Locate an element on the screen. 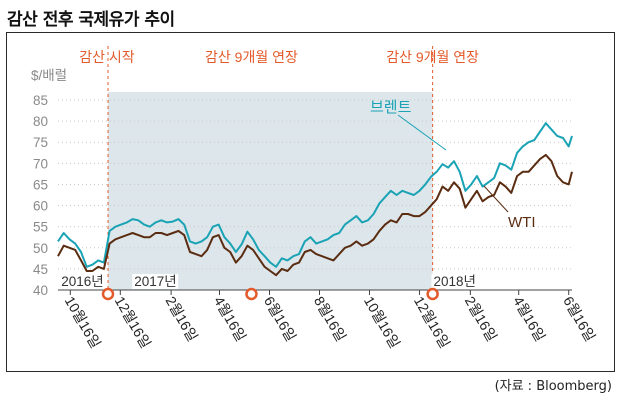 This screenshot has height=402, width=620. year-label: 2016년 is located at coordinates (82, 281).